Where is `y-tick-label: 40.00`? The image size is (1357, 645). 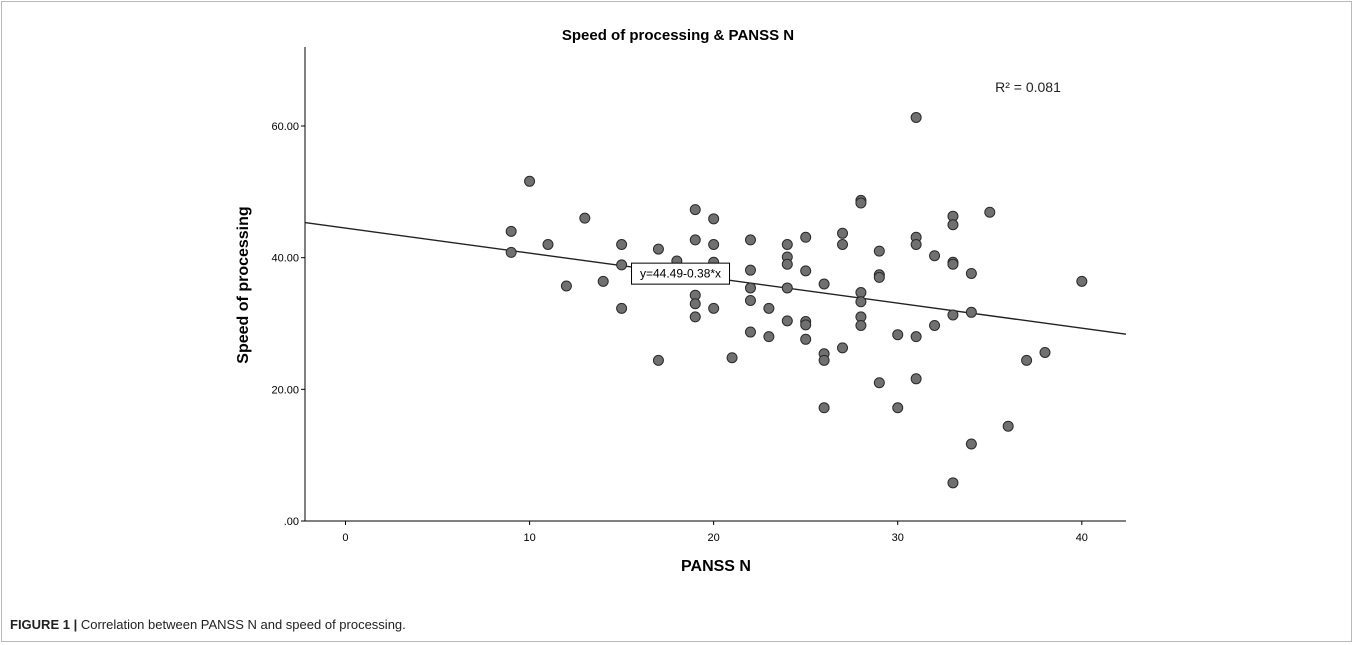 y-tick-label: 40.00 is located at coordinates (285, 259).